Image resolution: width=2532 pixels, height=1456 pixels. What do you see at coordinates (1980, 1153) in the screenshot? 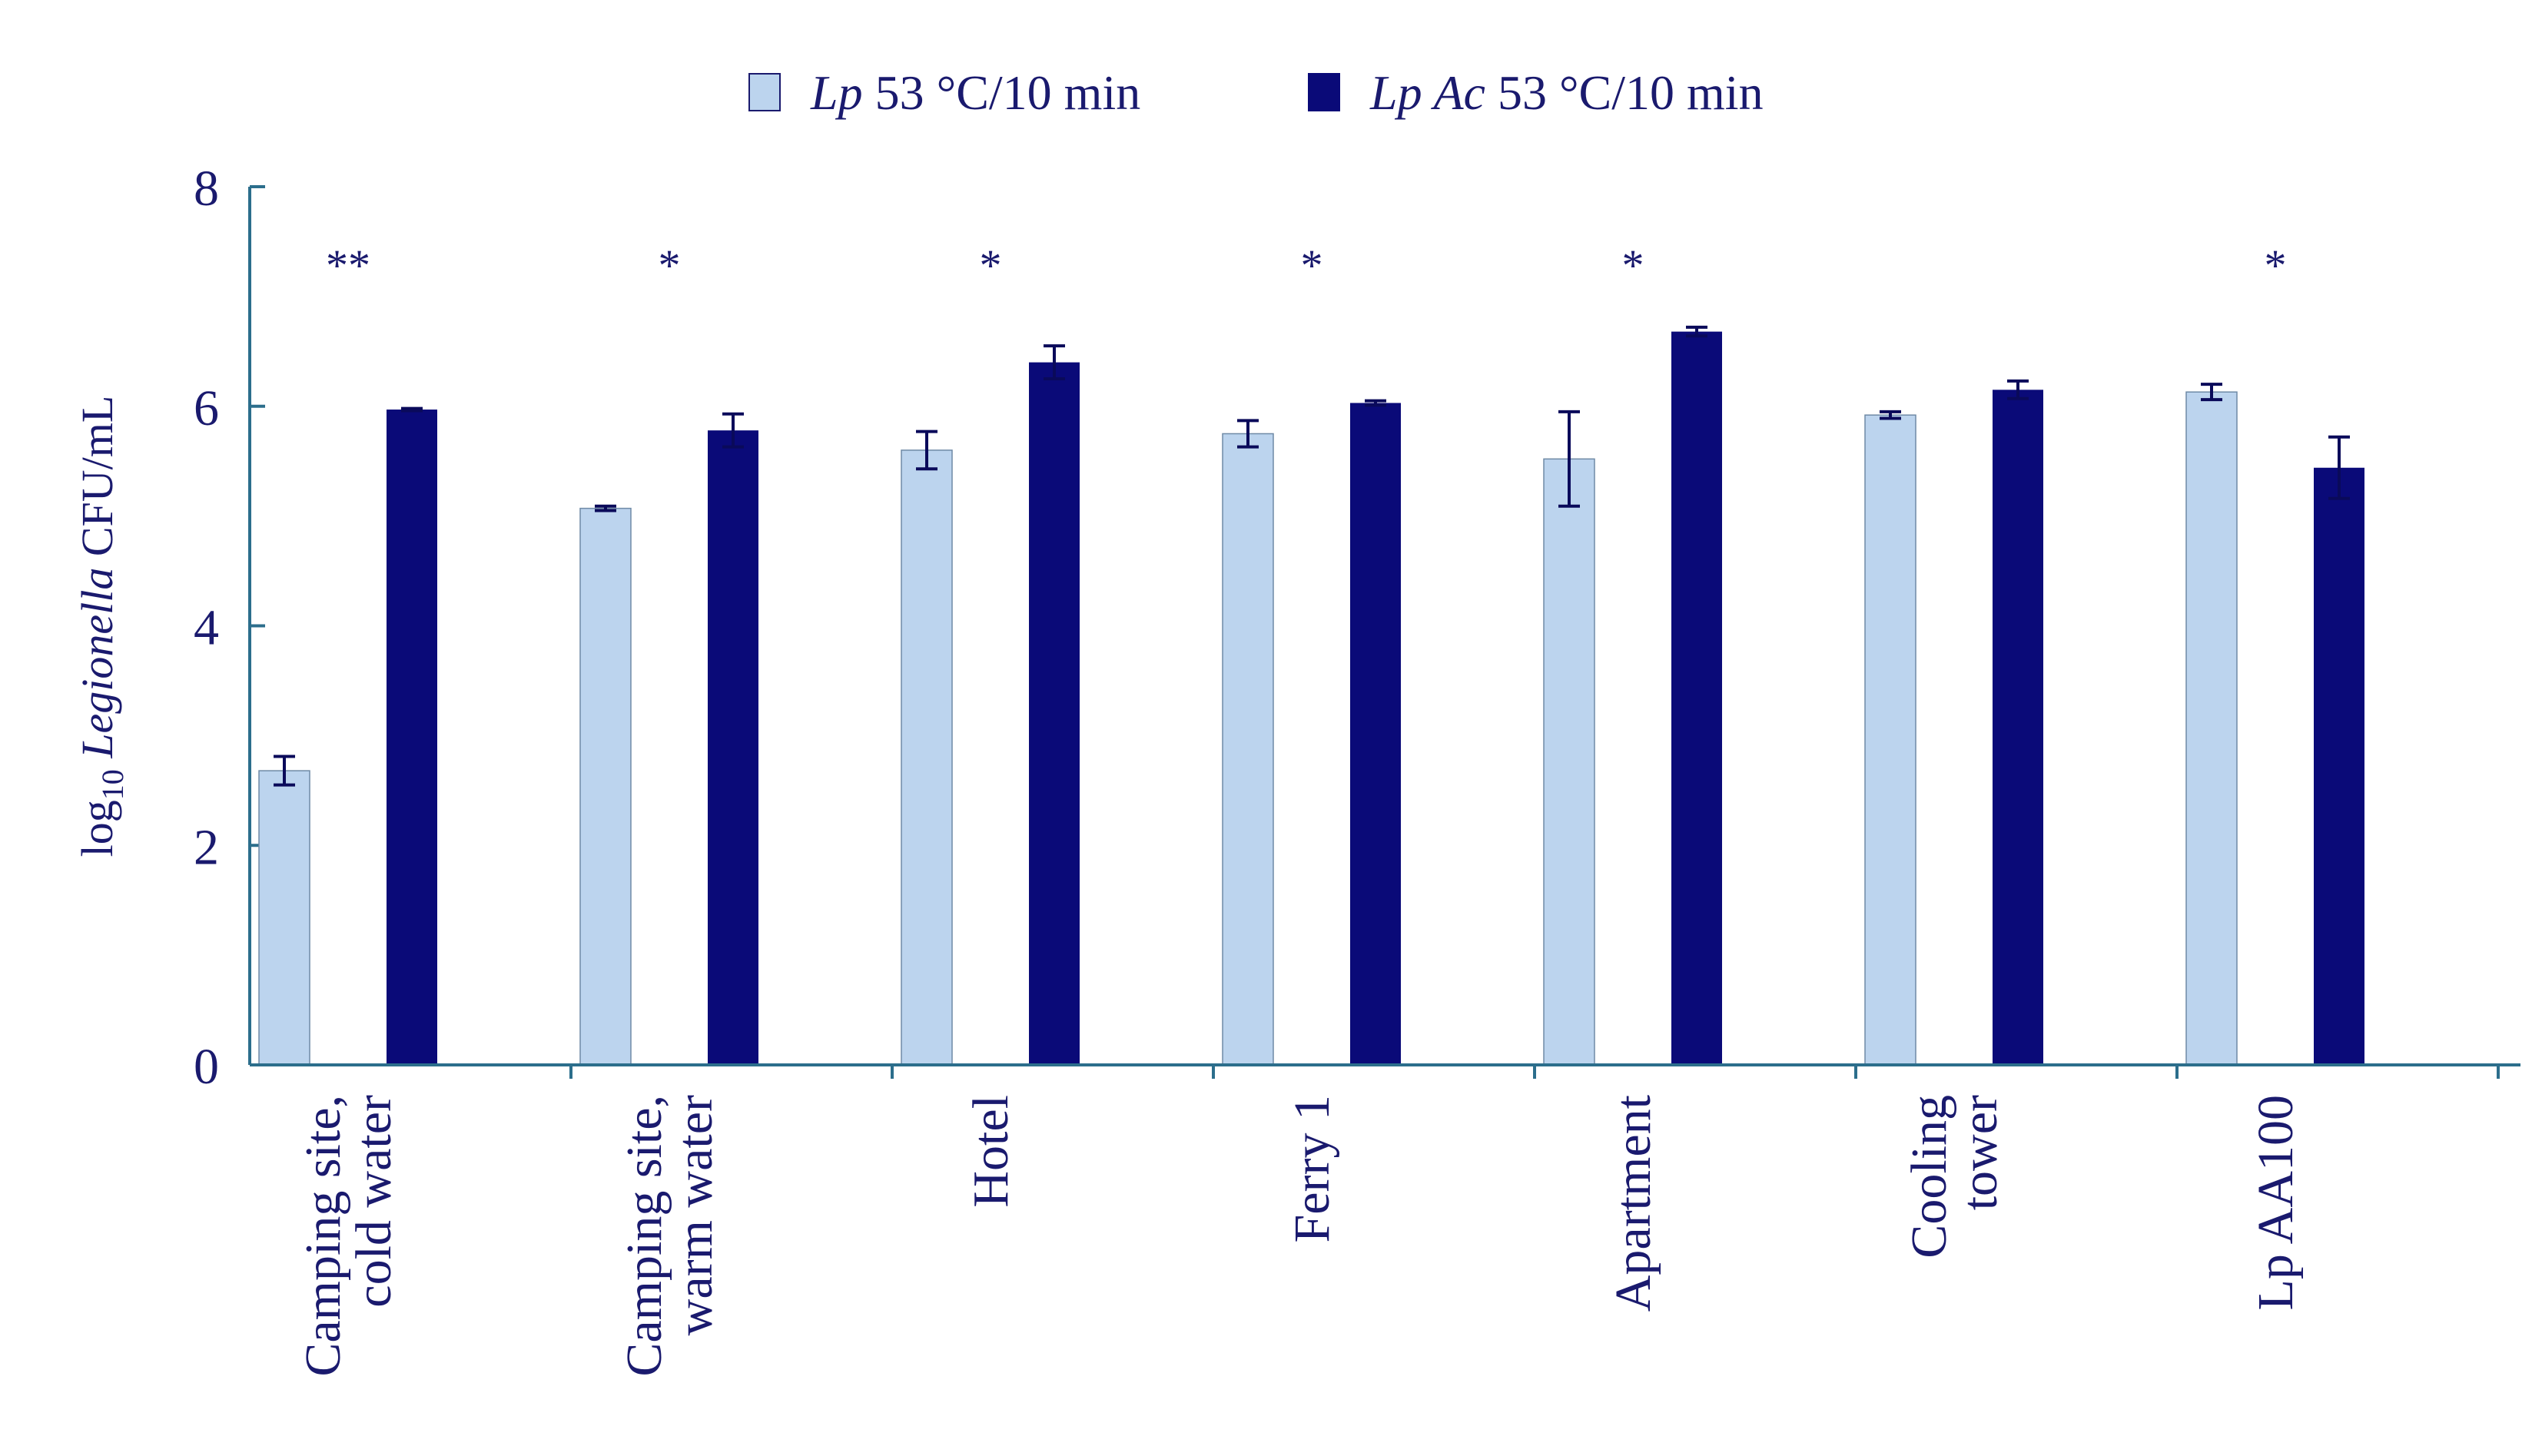
I see `x-tick-label-6: tower` at bounding box center [1980, 1153].